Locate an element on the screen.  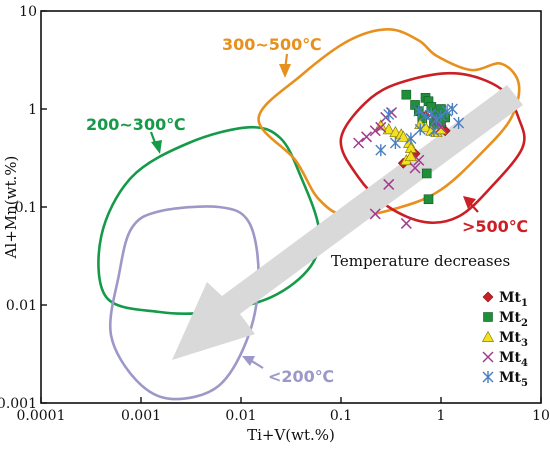
x-tick-label: 0.1 is located at coordinates (341, 416).